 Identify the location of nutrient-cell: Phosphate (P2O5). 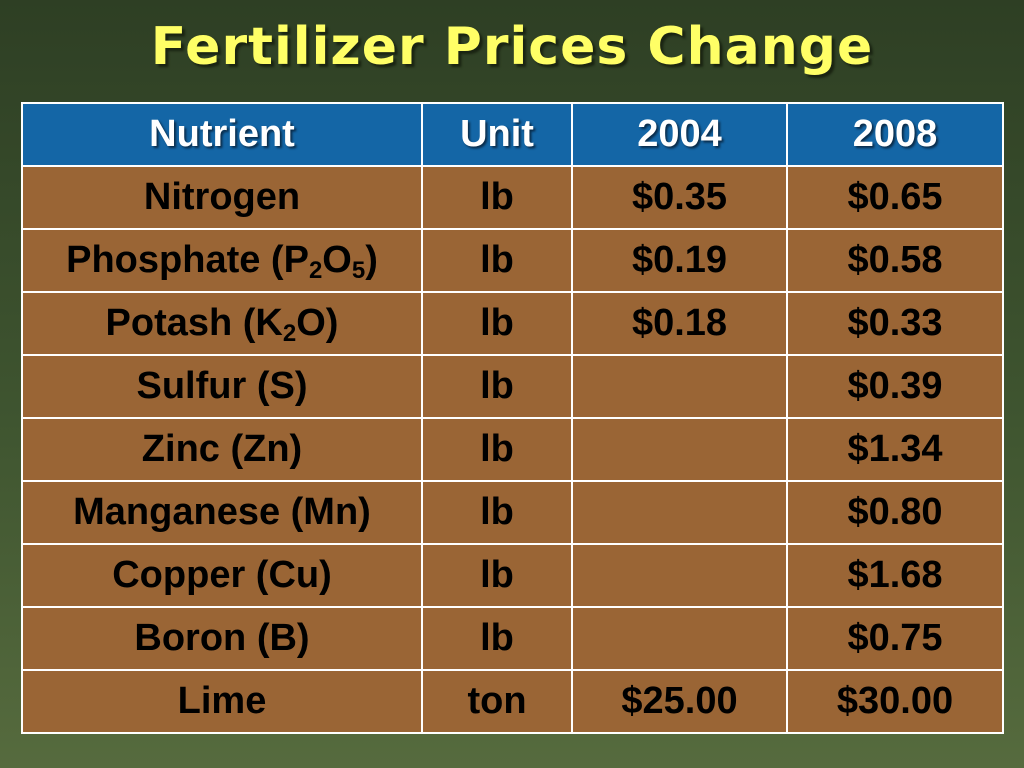
(222, 260).